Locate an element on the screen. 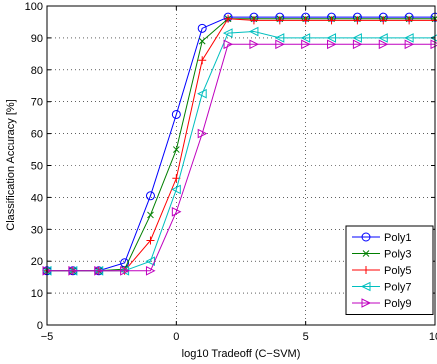  legend-label: Poly5 is located at coordinates (398, 271).